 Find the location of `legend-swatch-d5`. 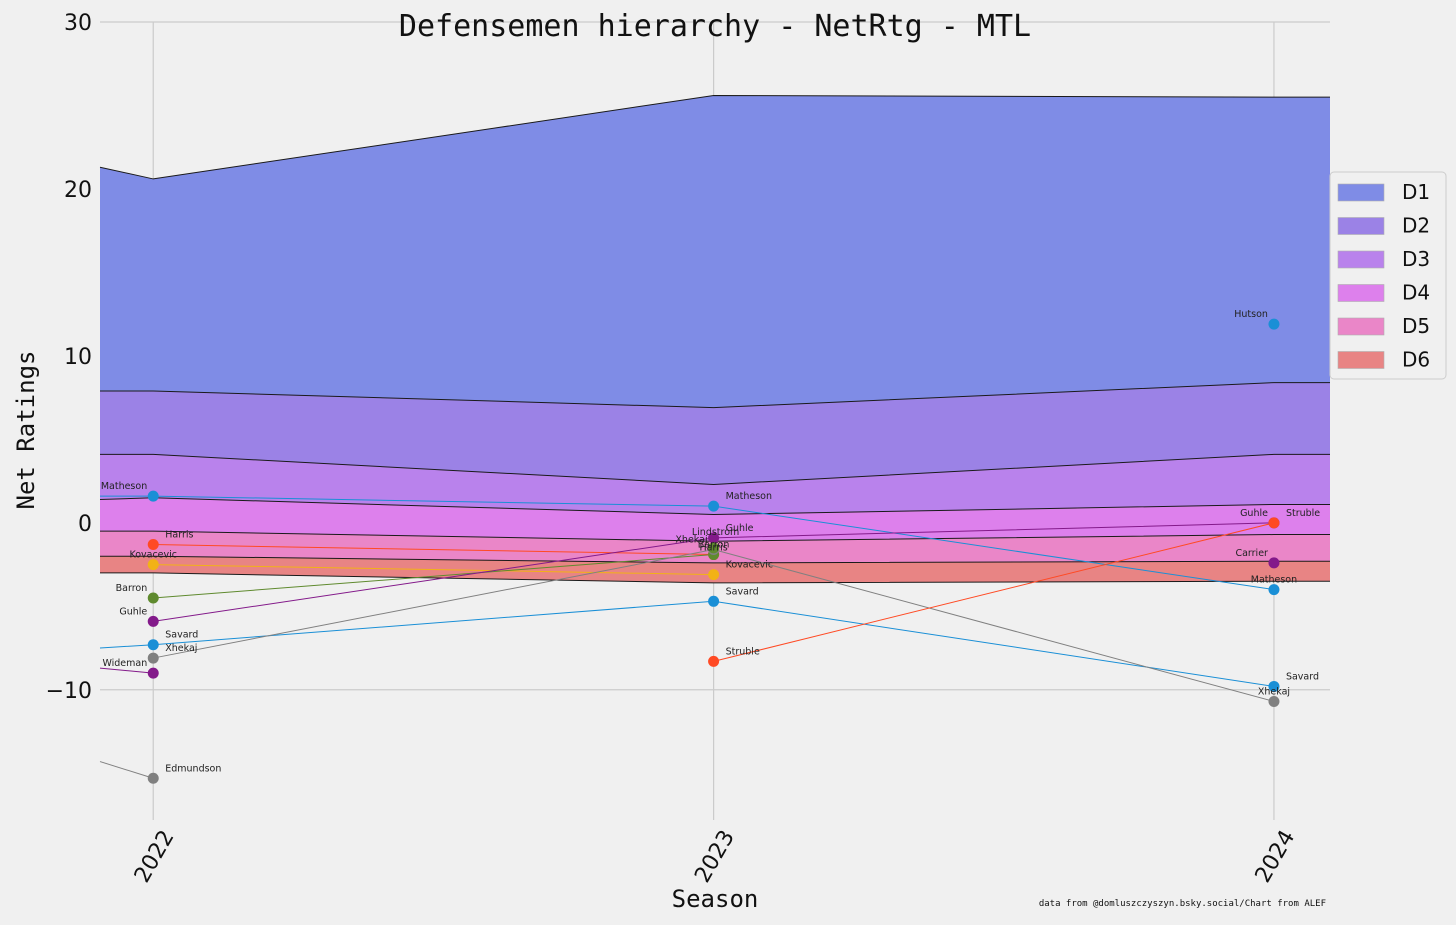

legend-swatch-d5 is located at coordinates (1361, 326).